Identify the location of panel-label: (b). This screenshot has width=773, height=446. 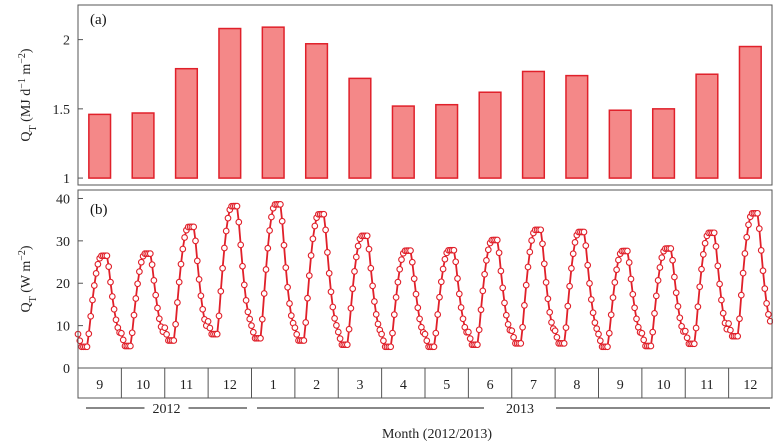
(99, 210).